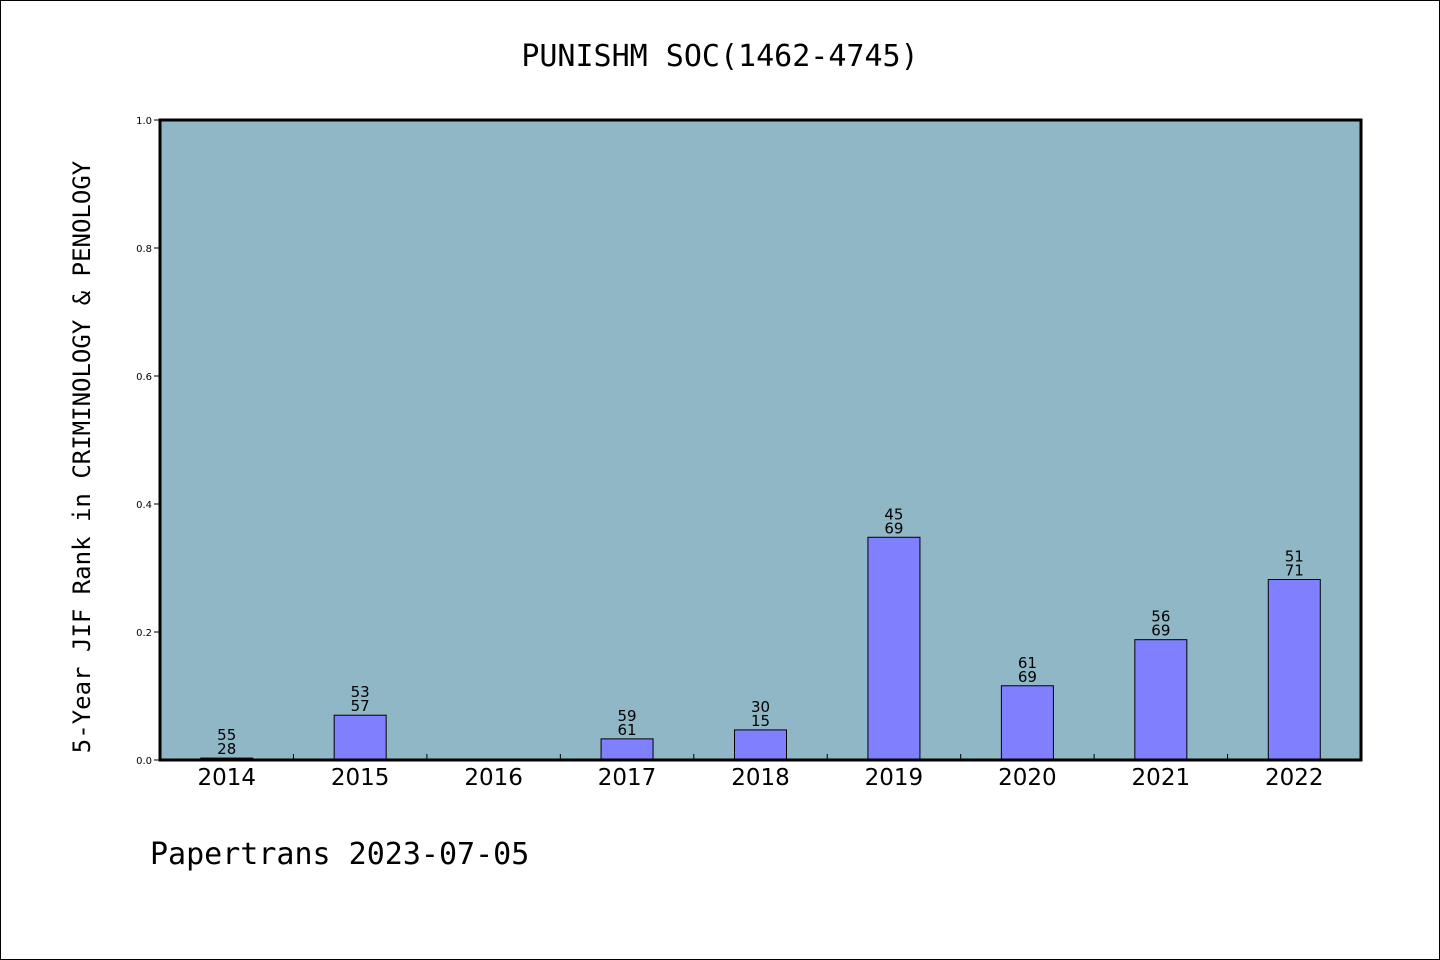  I want to click on bar-label-rank: 30, so click(760, 707).